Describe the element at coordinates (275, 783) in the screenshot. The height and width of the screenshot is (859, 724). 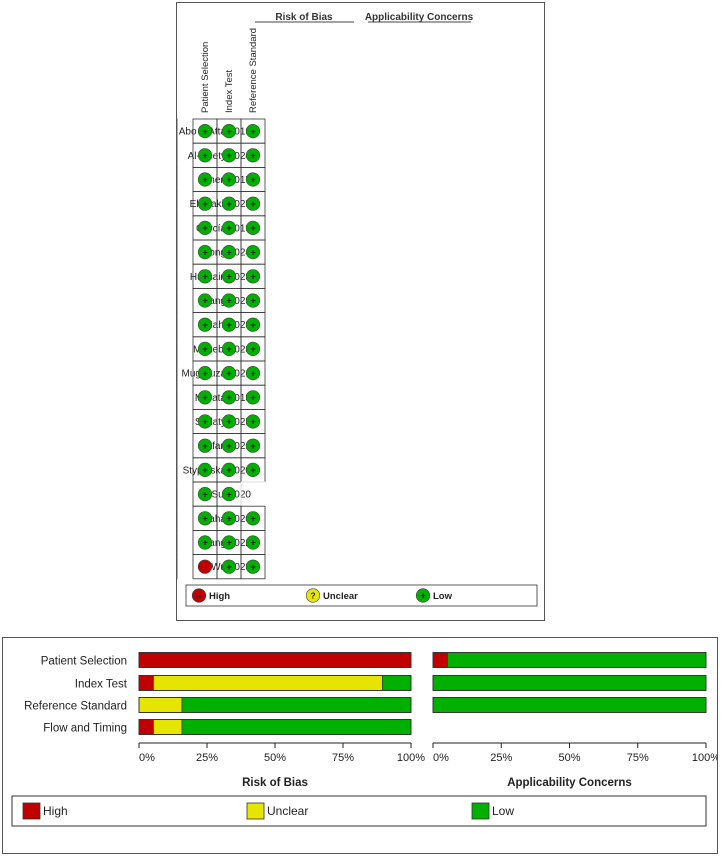
I see `panel-title: Risk of Bias` at that location.